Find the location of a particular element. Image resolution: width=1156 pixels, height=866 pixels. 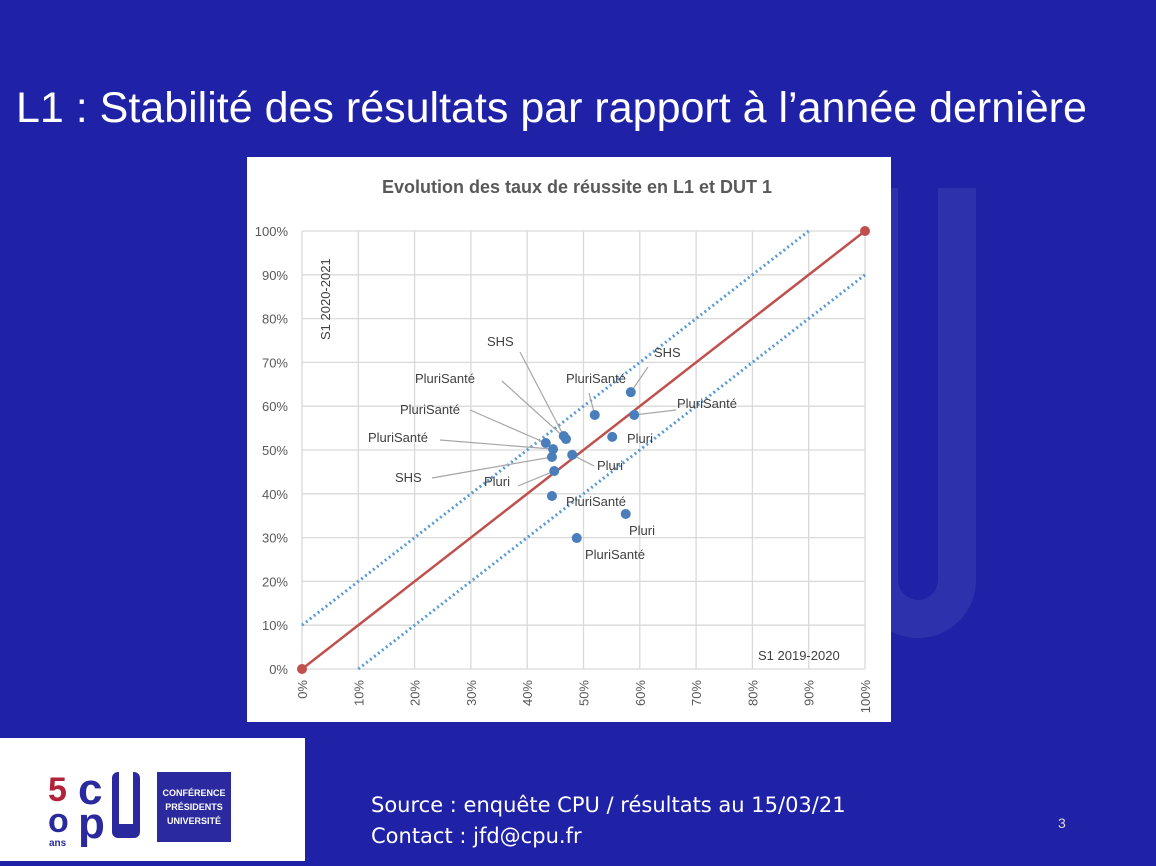

x-tick-label: 60% is located at coordinates (640, 693).